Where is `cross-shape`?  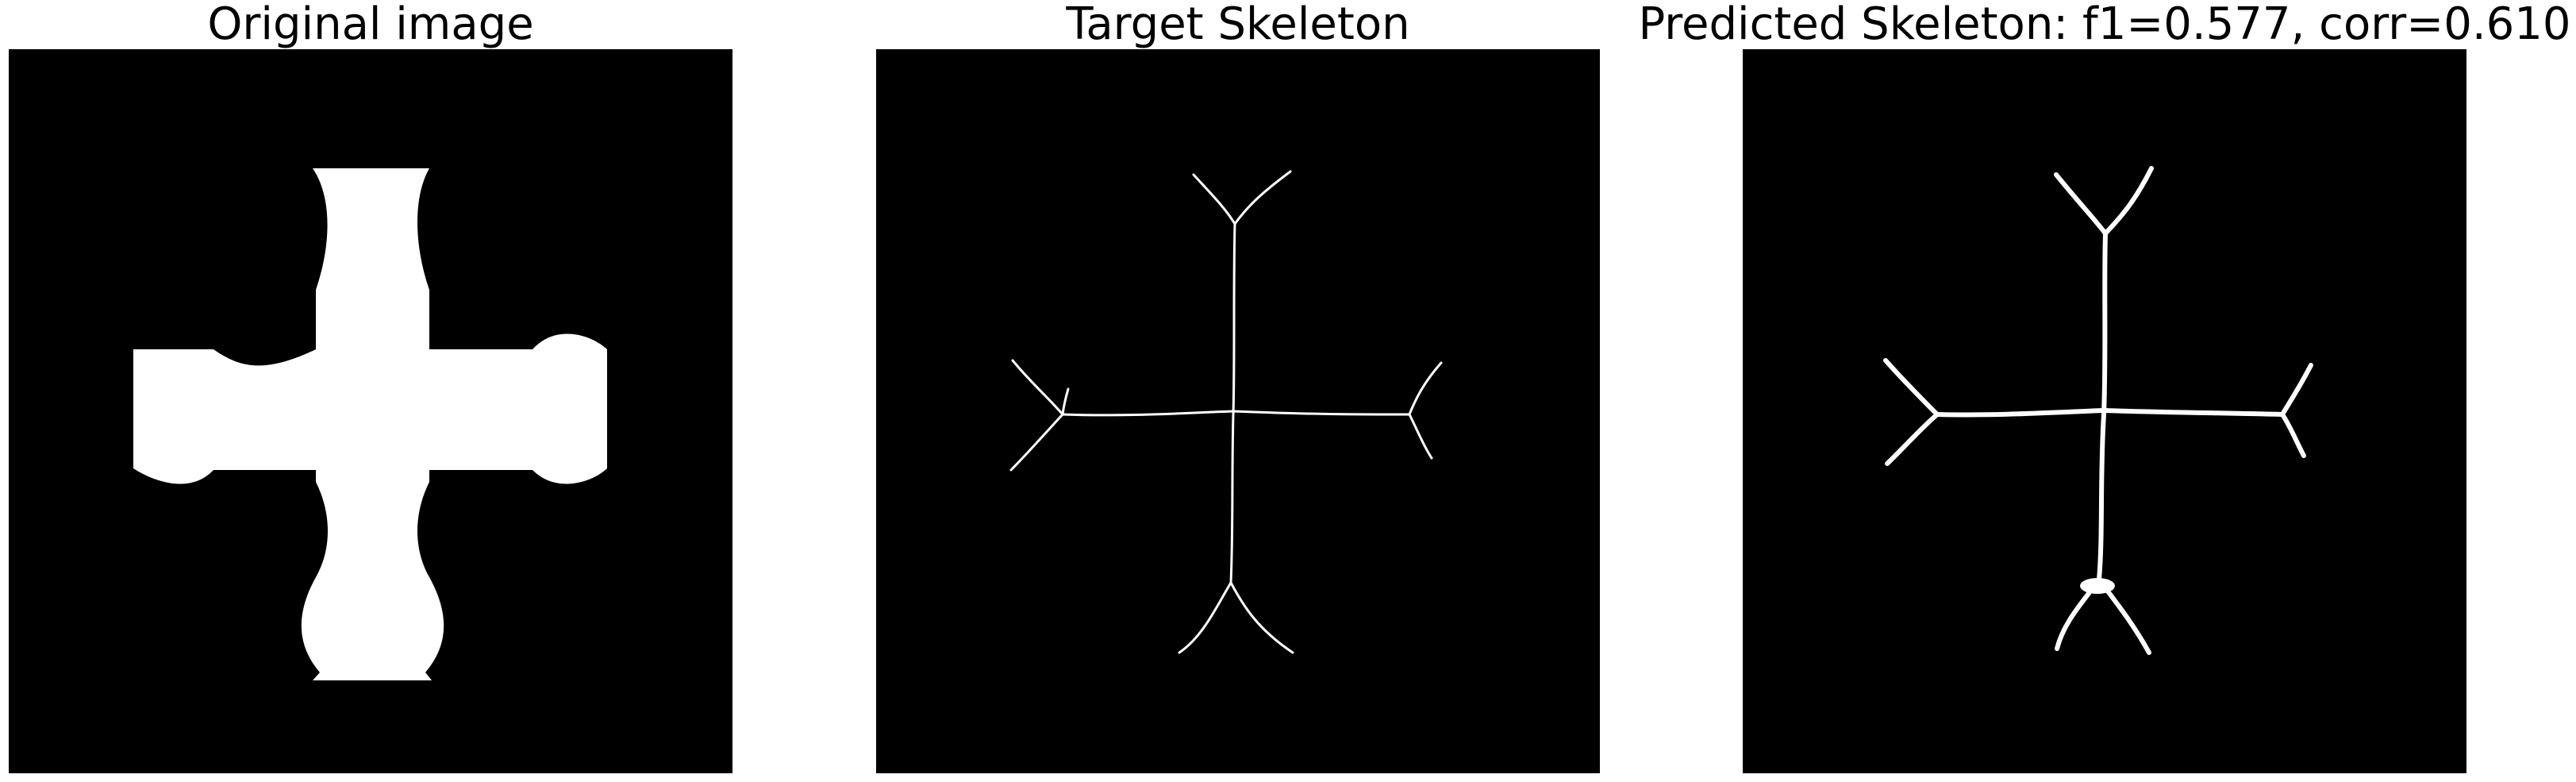
cross-shape is located at coordinates (370, 424).